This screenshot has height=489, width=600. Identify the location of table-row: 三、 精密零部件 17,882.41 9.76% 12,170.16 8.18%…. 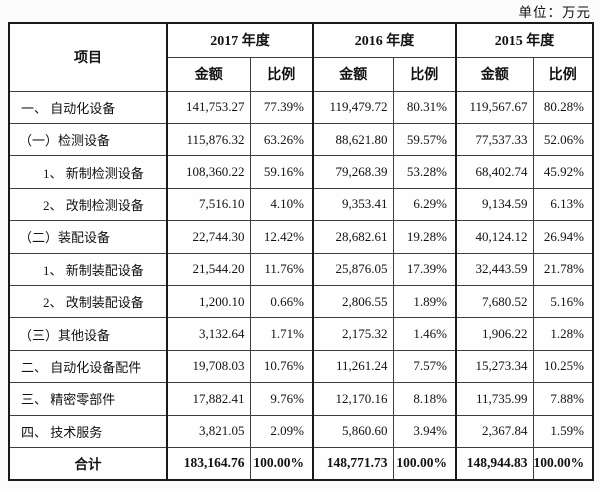
(301, 399).